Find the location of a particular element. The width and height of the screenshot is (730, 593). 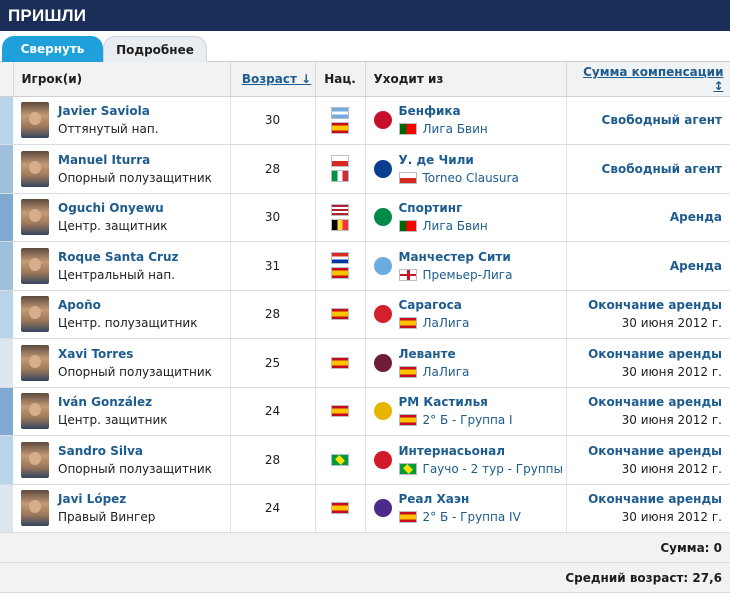

fee-cell: Свободный агент is located at coordinates (648, 169).